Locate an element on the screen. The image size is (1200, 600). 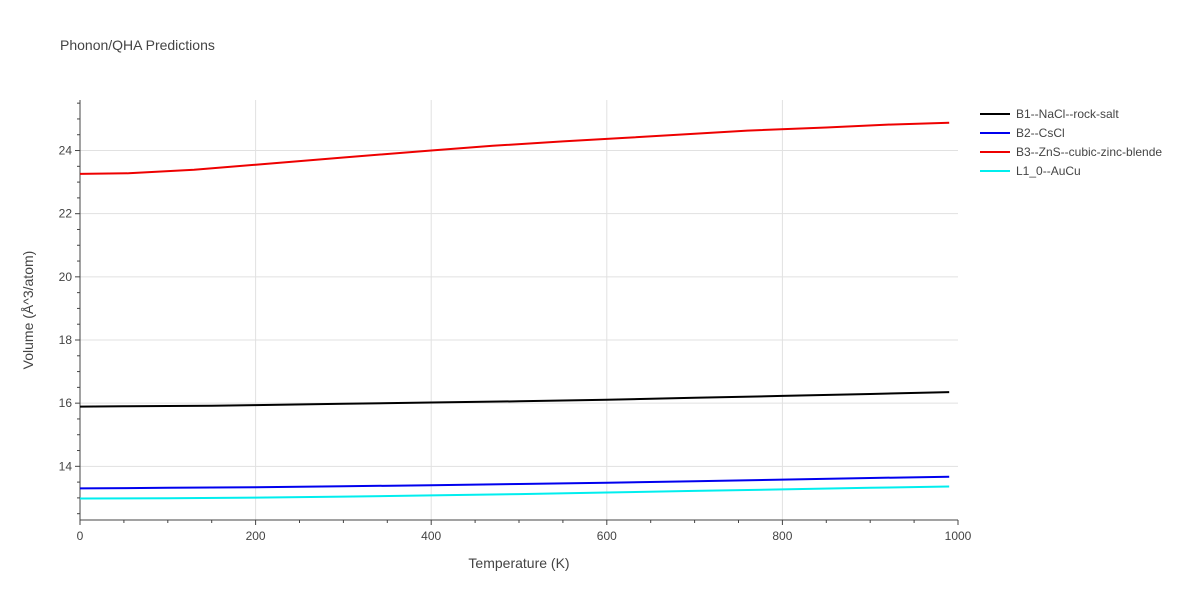
x-tick-label: 1000 is located at coordinates (958, 536).